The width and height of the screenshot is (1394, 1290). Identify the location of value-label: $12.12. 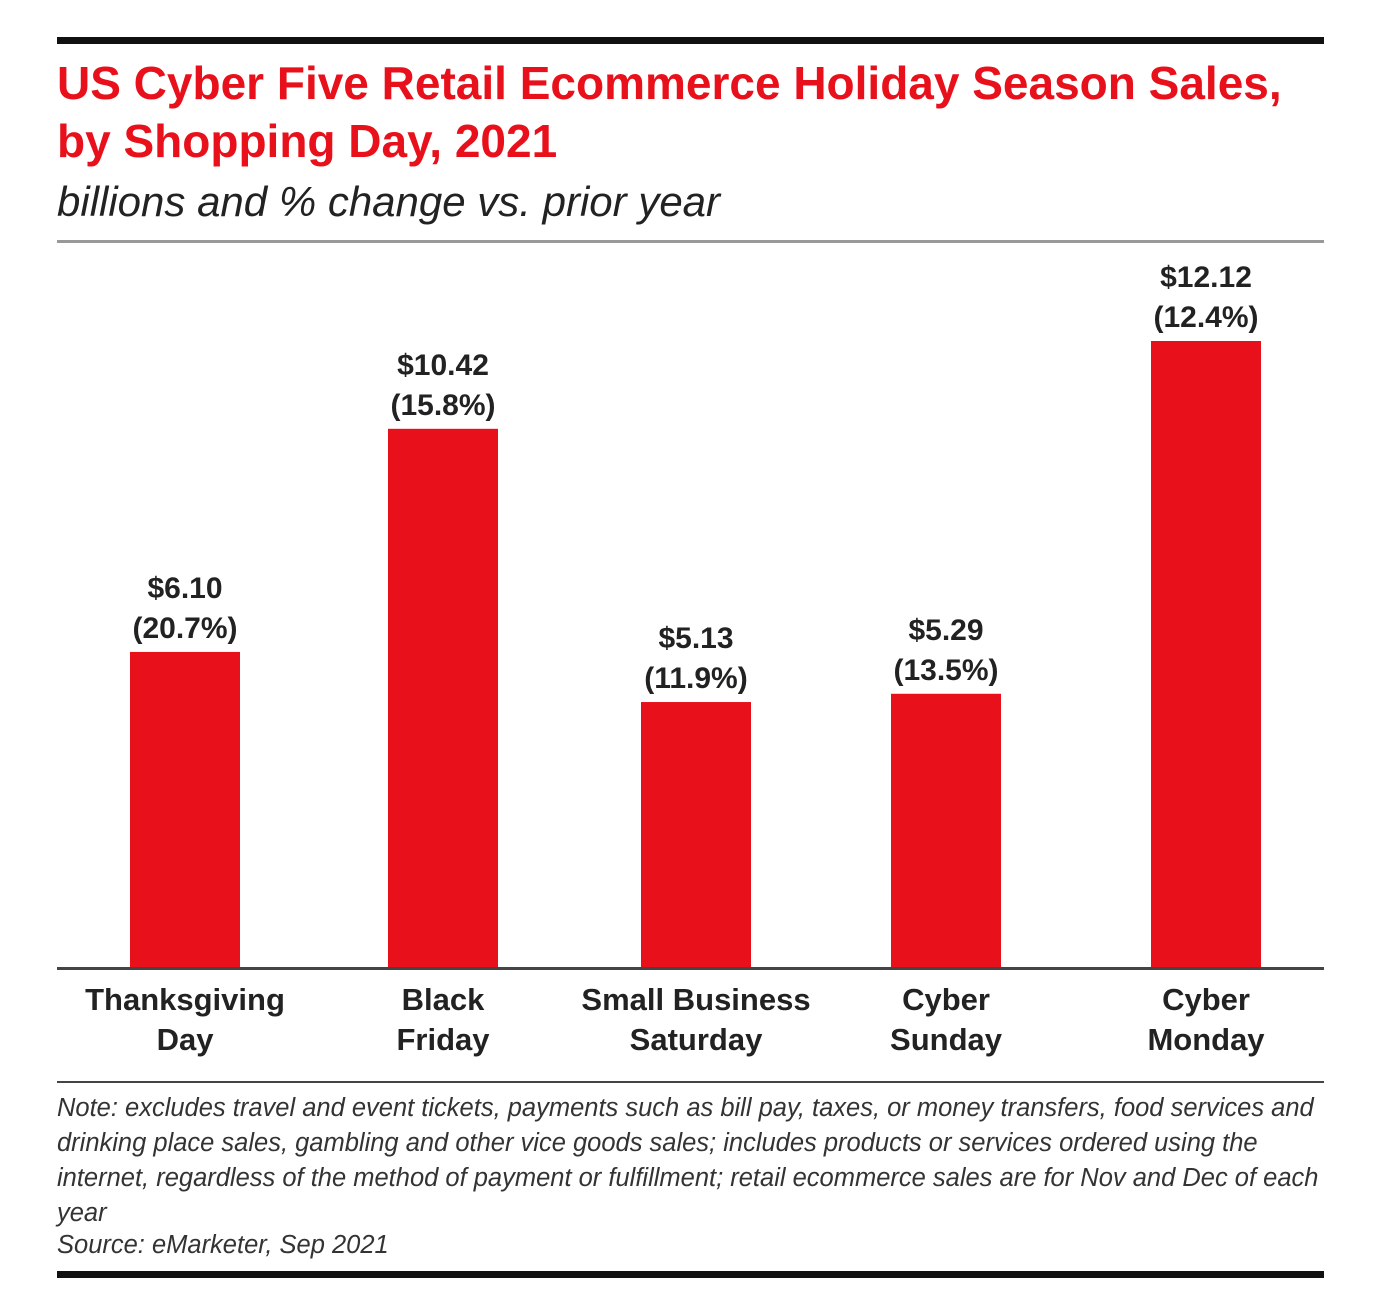
(1206, 277).